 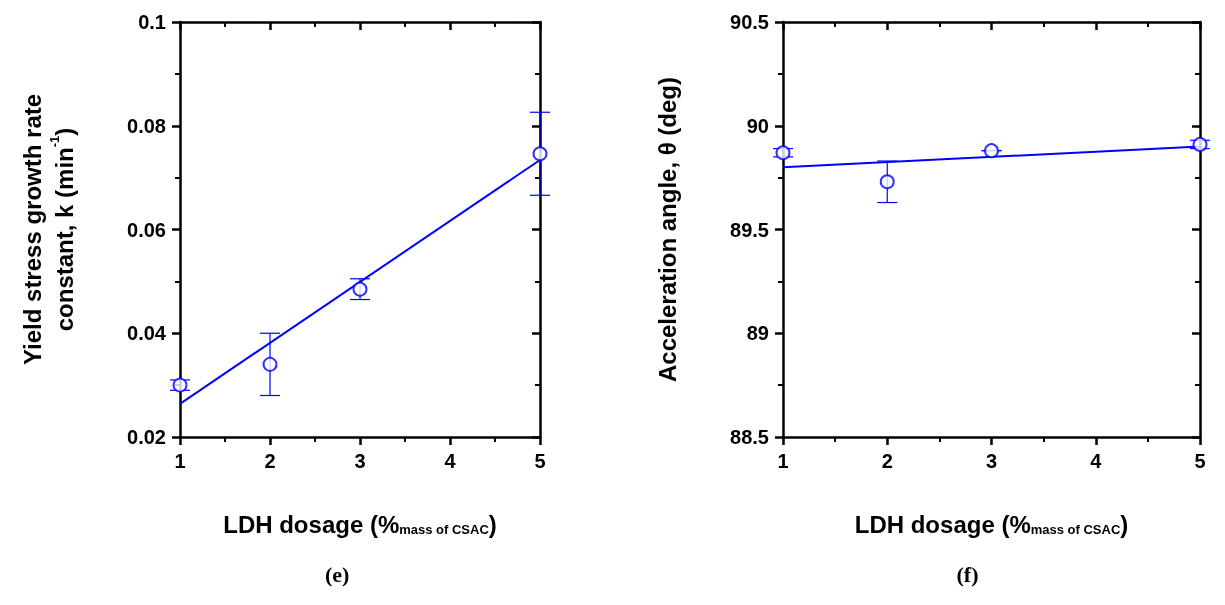 What do you see at coordinates (667, 229) in the screenshot?
I see `y-axis-title: Acceleration angle, θ (deg)` at bounding box center [667, 229].